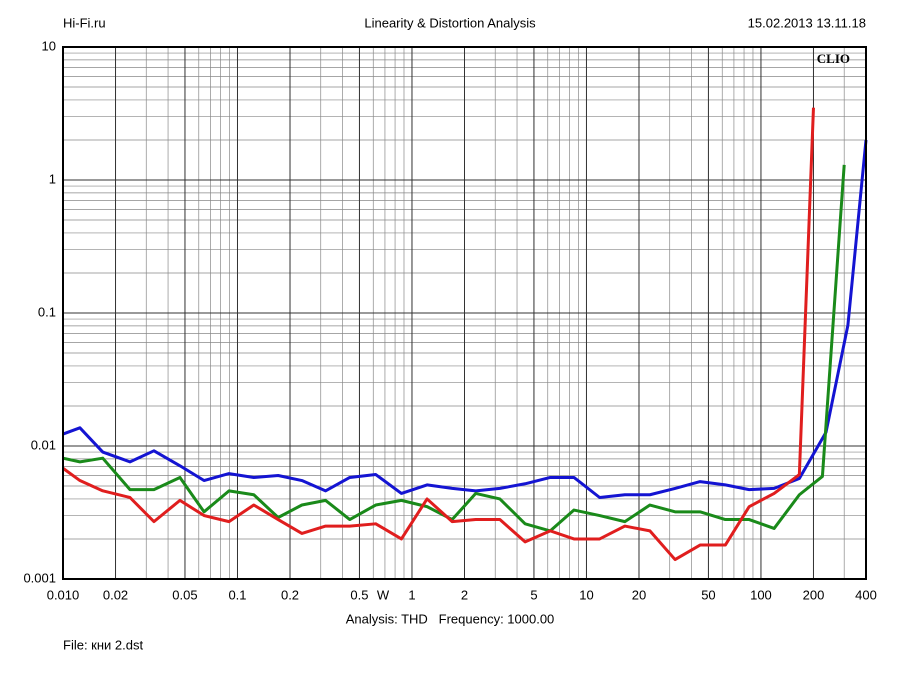 The height and width of the screenshot is (675, 900). What do you see at coordinates (814, 594) in the screenshot?
I see `x-tick-label: 200` at bounding box center [814, 594].